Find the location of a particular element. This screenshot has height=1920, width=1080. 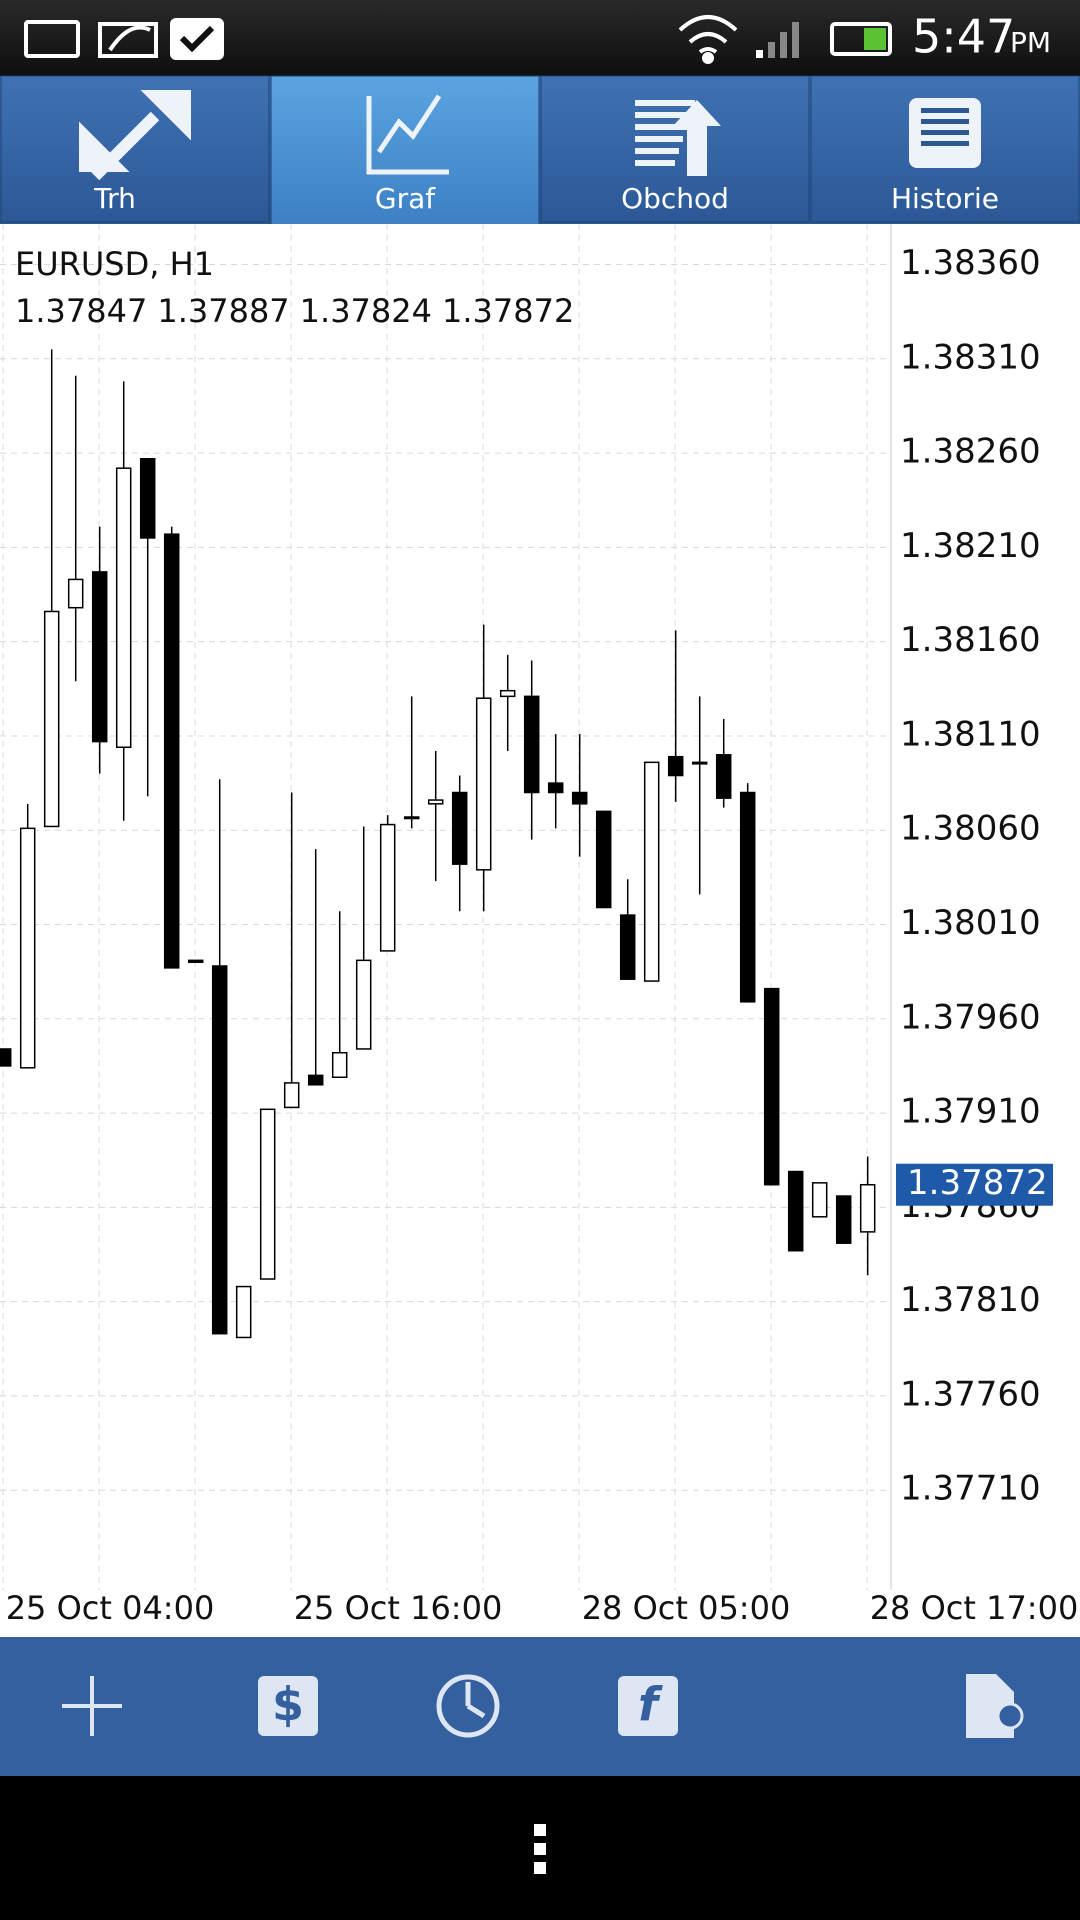

dollar-glyph: $ is located at coordinates (288, 1705).